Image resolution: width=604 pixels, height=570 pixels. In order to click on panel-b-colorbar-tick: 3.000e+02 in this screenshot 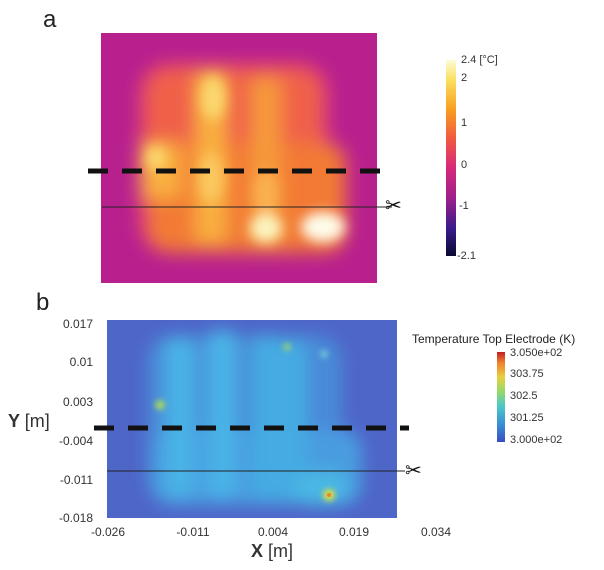, I will do `click(536, 440)`.